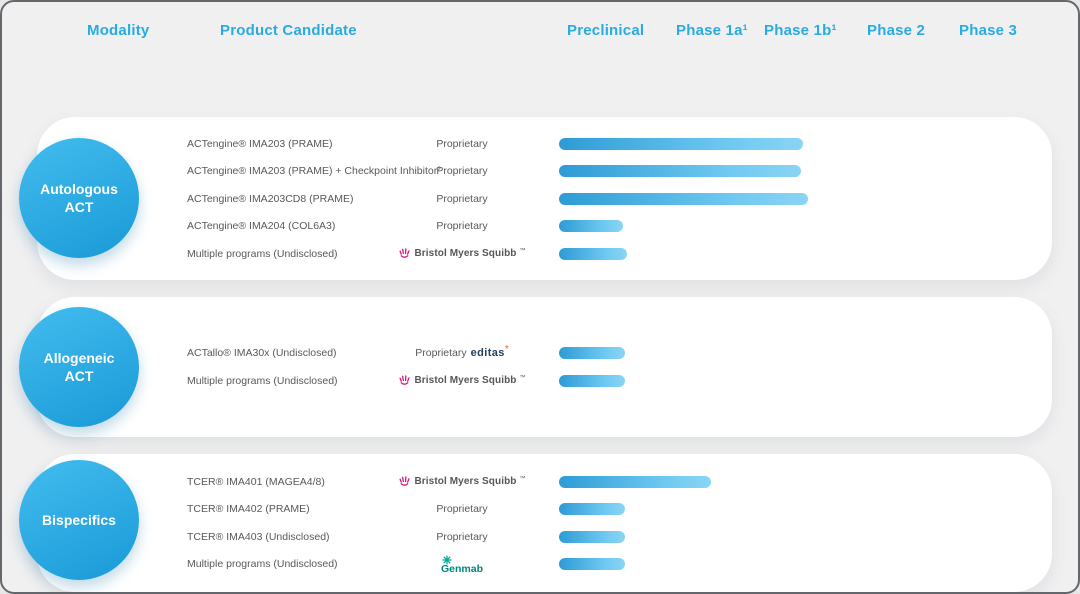 This screenshot has width=1080, height=594. I want to click on genmab-logo: Genmab, so click(461, 564).